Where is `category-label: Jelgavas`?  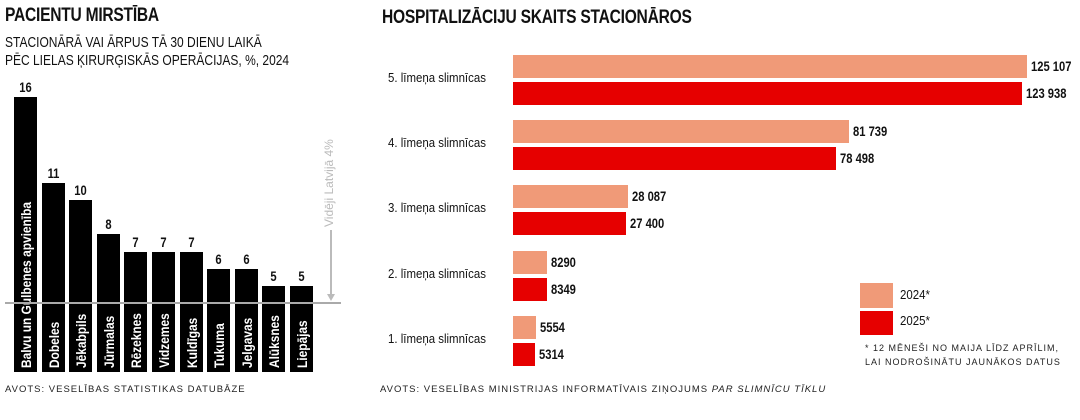 category-label: Jelgavas is located at coordinates (246, 342).